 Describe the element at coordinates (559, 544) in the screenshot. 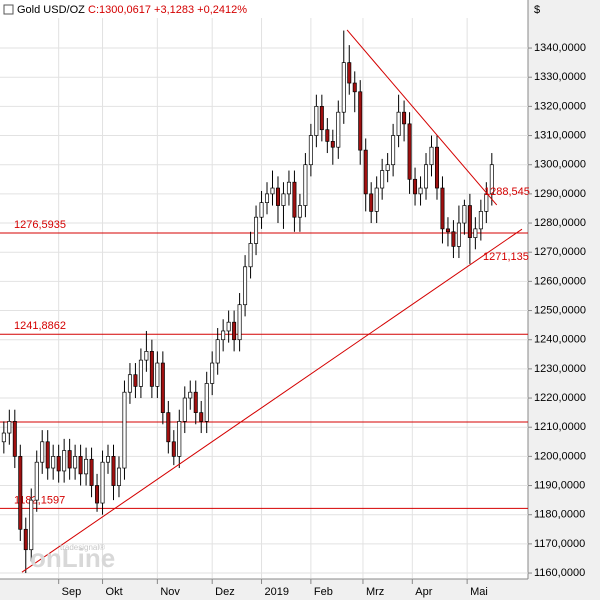

I see `y-tick-label: 1170,0000` at that location.